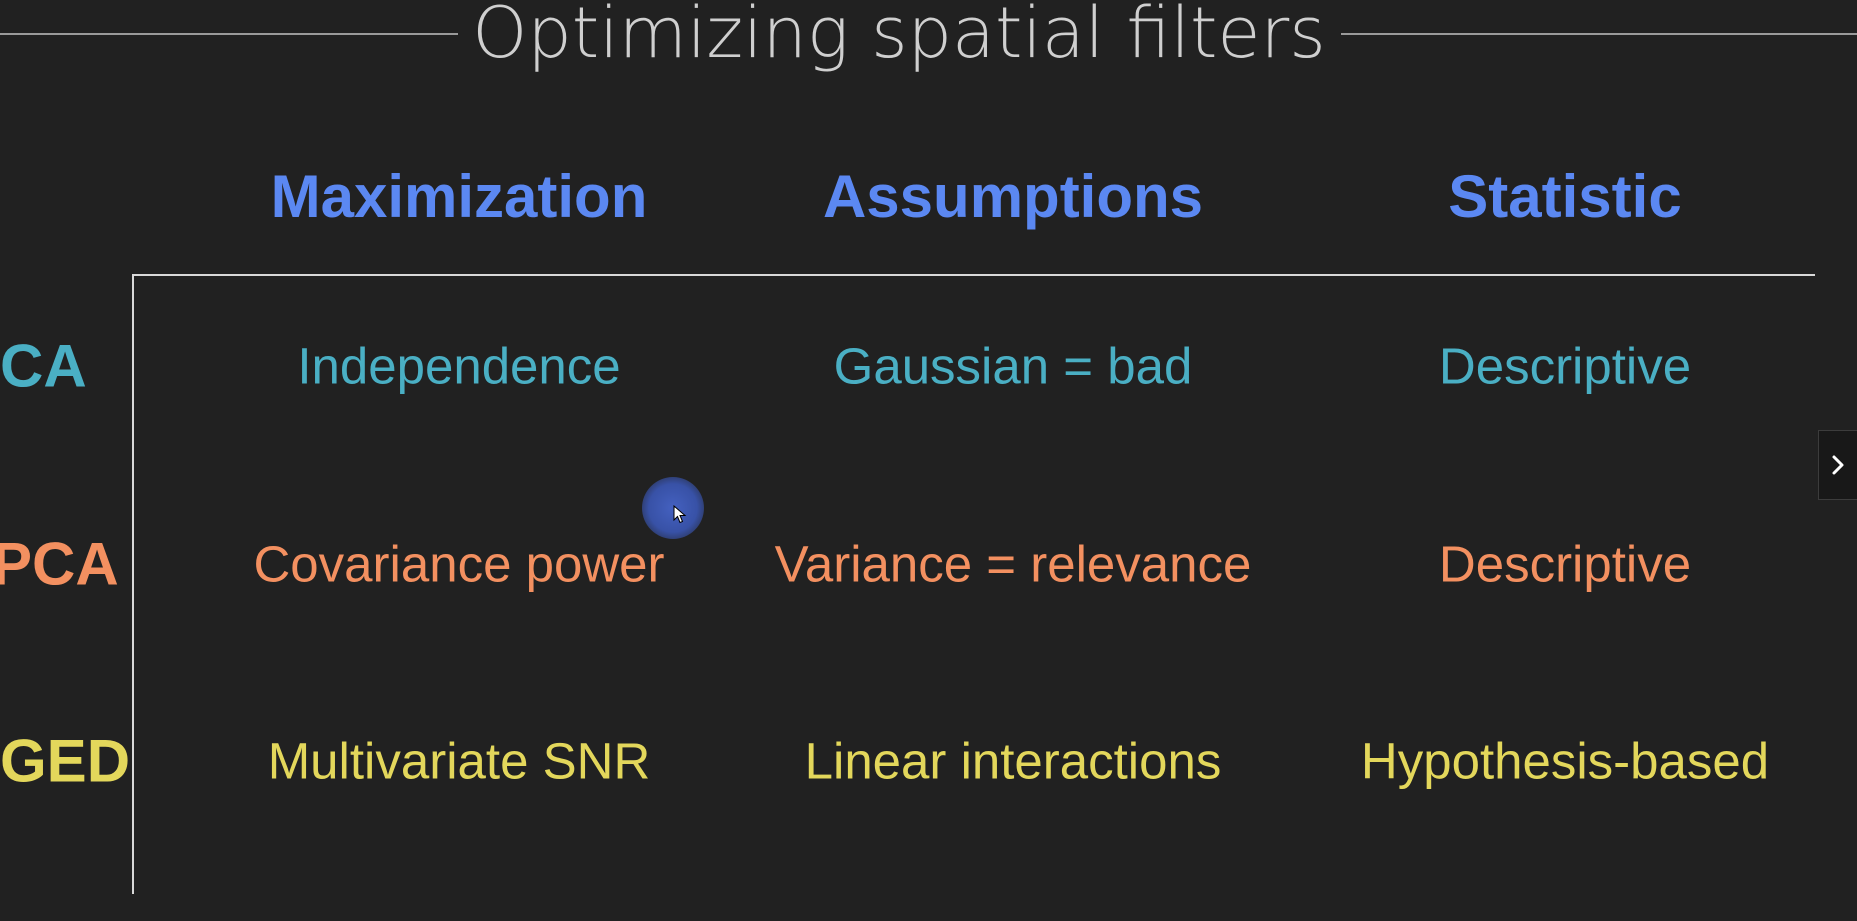 This screenshot has width=1857, height=921. What do you see at coordinates (459, 196) in the screenshot?
I see `column-header-maximization: Maximization` at bounding box center [459, 196].